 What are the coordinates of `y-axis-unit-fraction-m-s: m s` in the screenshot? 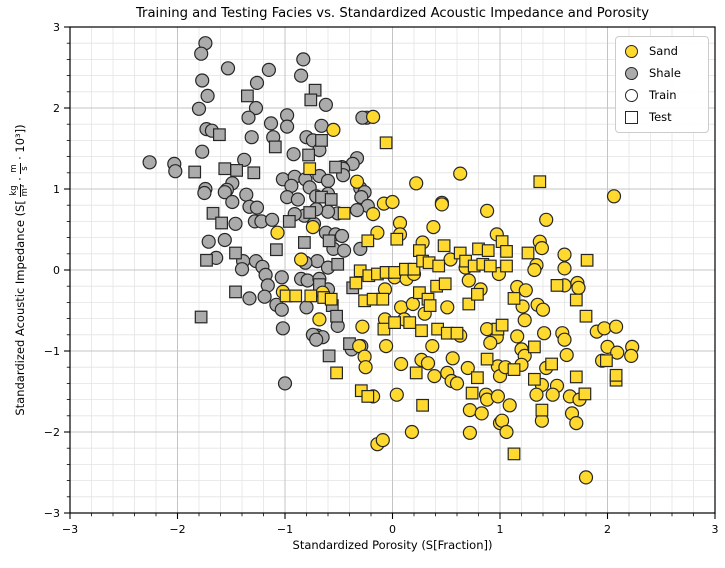 It's located at (19, 168).